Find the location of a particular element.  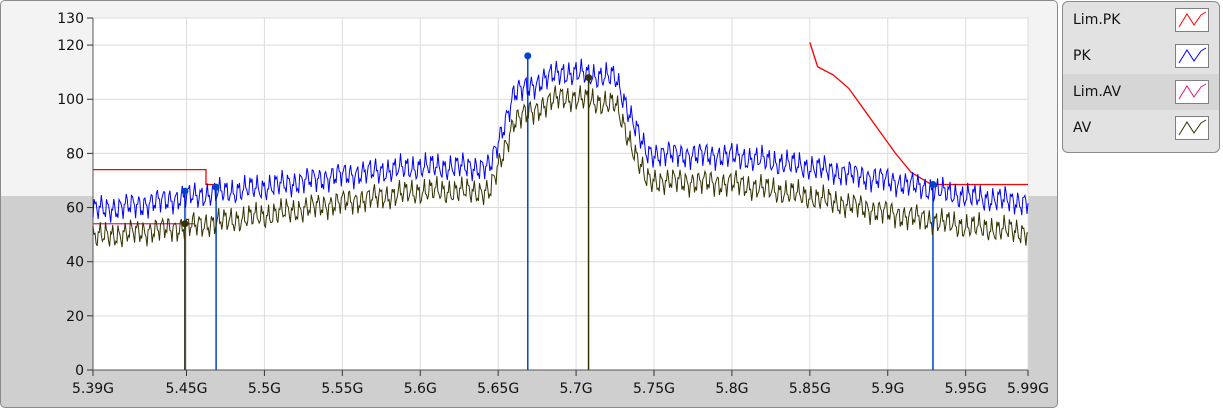

y-tick-label: 80 is located at coordinates (75, 154).